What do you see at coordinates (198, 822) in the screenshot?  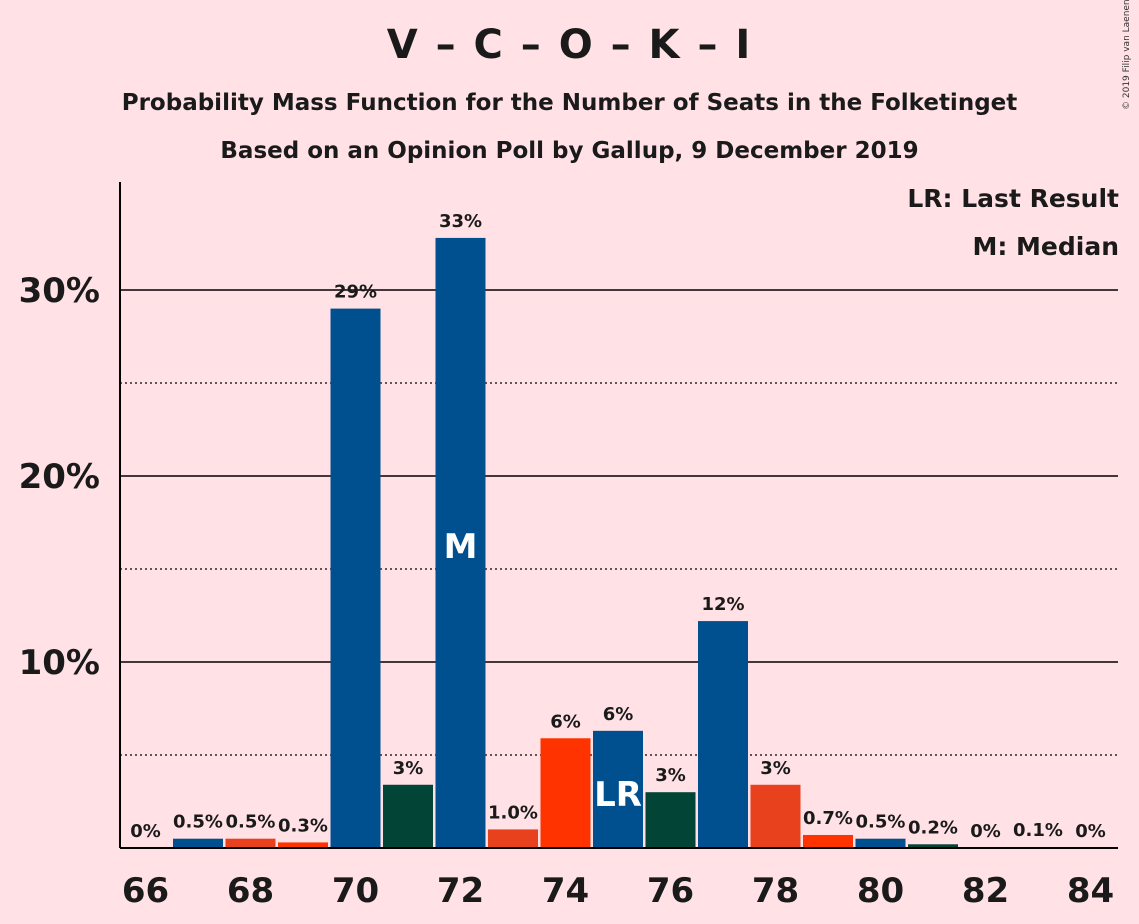 I see `value-label-67: 0.5%` at bounding box center [198, 822].